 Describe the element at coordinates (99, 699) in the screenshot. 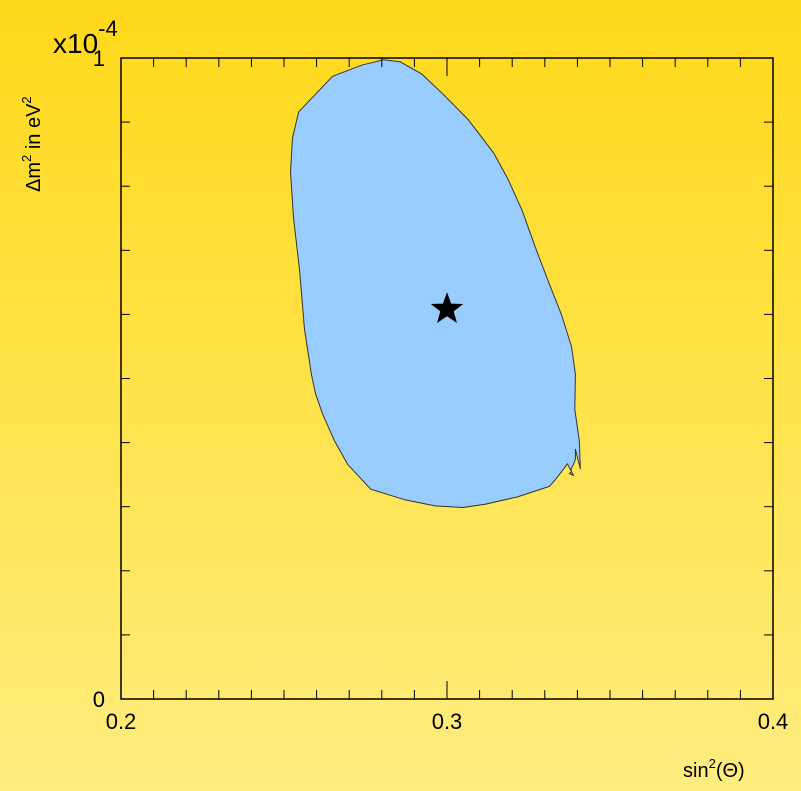

I see `y-tick-label: 0` at that location.